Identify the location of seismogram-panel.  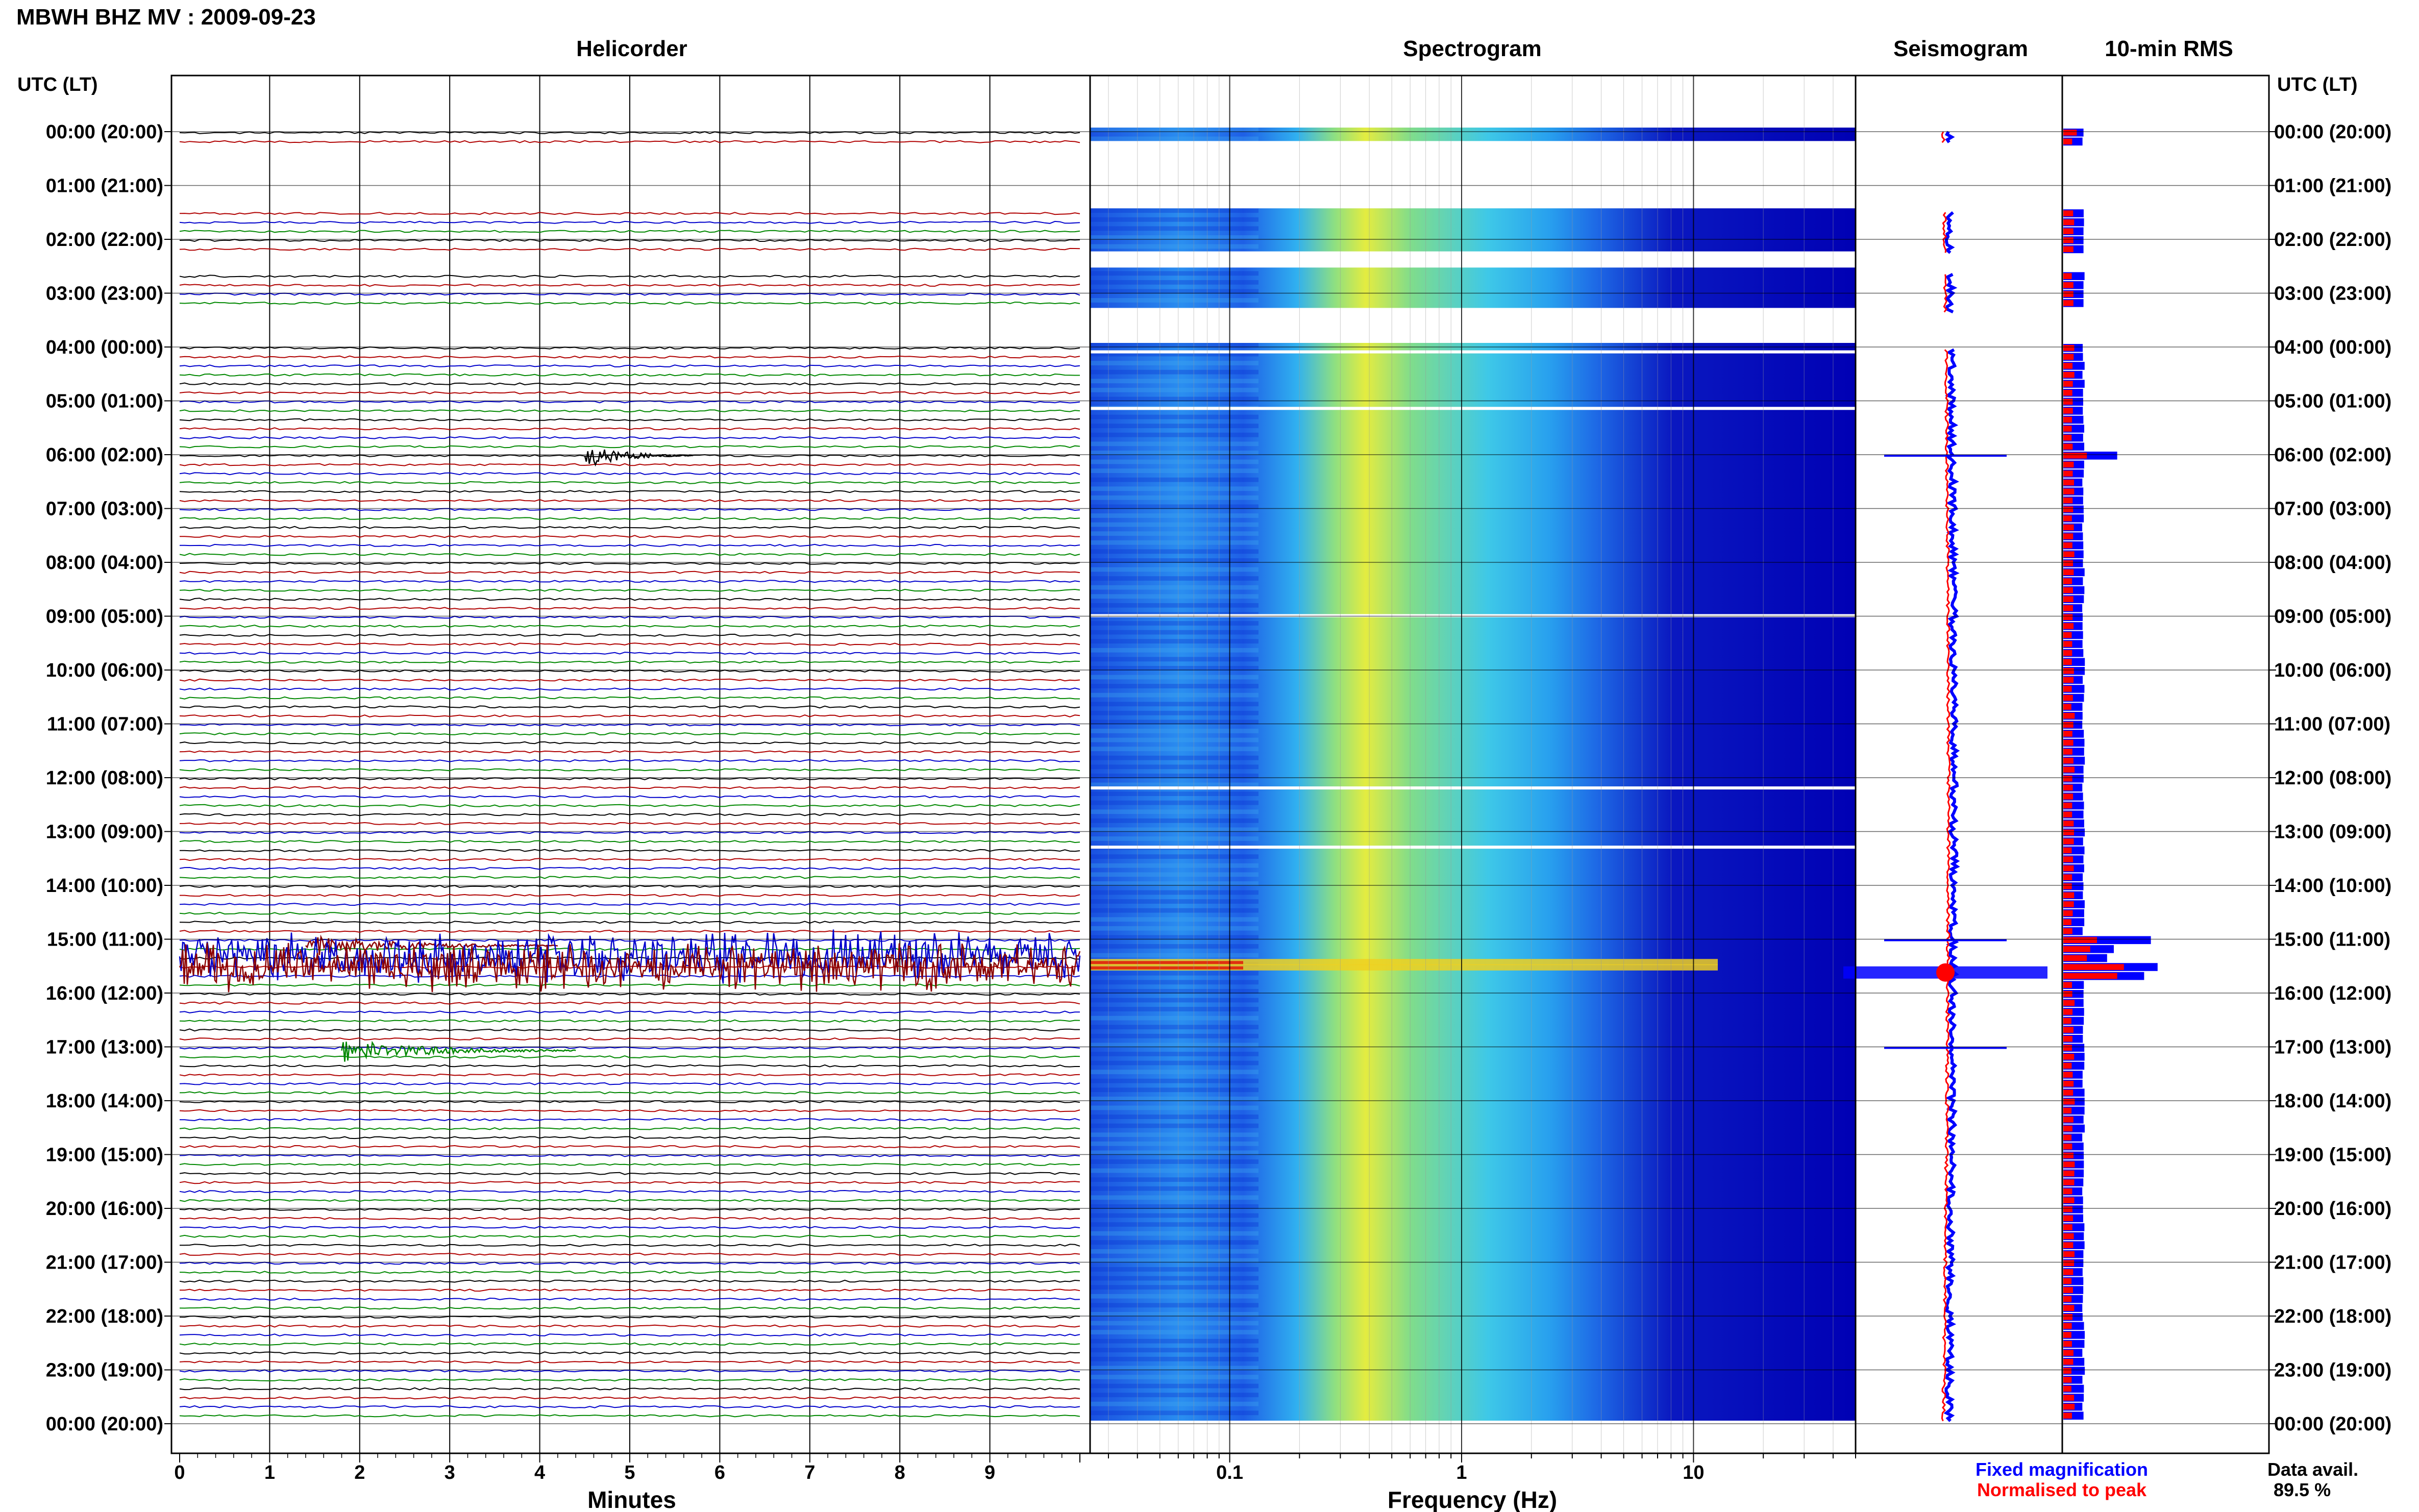
(1959, 764).